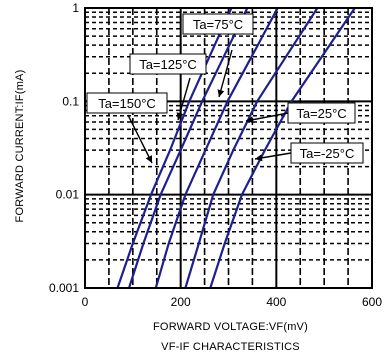 The height and width of the screenshot is (361, 386). What do you see at coordinates (68, 195) in the screenshot?
I see `y-tick-label: 0.01` at bounding box center [68, 195].